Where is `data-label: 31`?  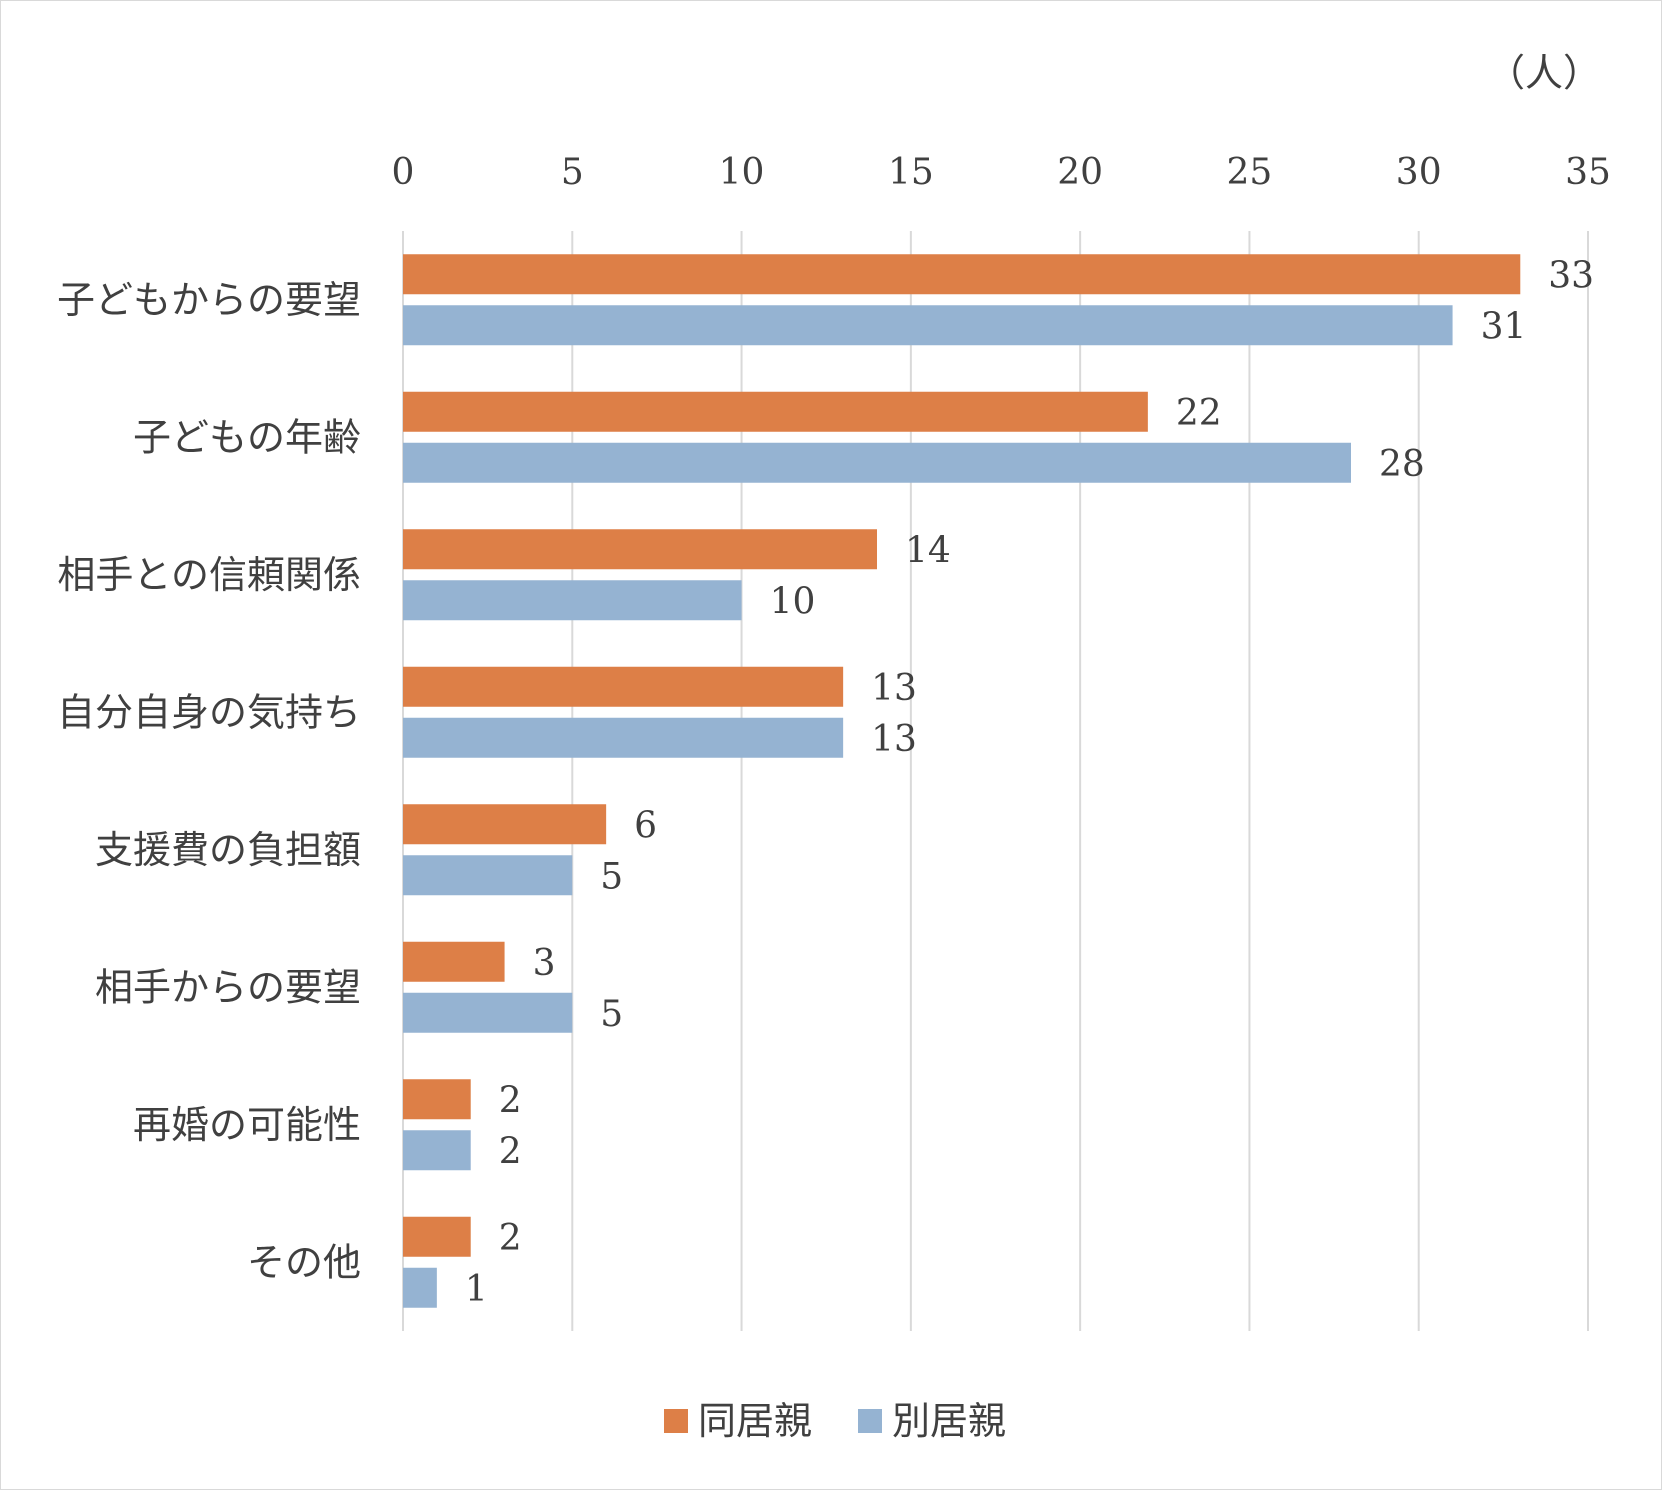 data-label: 31 is located at coordinates (1504, 326).